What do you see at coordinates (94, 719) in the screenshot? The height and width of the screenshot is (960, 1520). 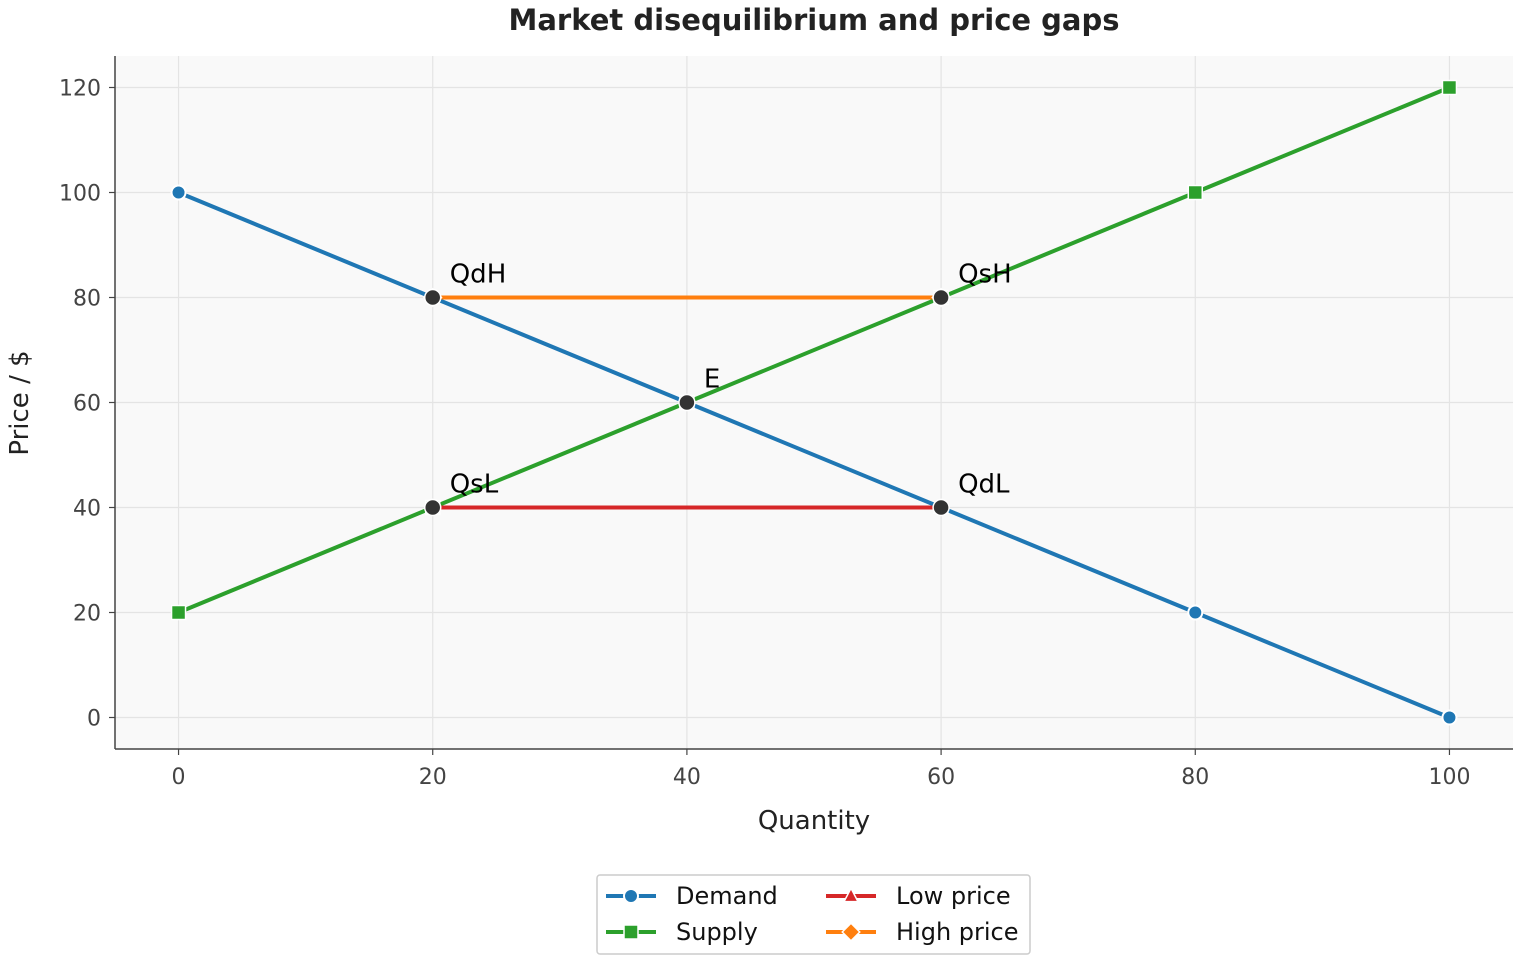 I see `y-tick-label: 0` at bounding box center [94, 719].